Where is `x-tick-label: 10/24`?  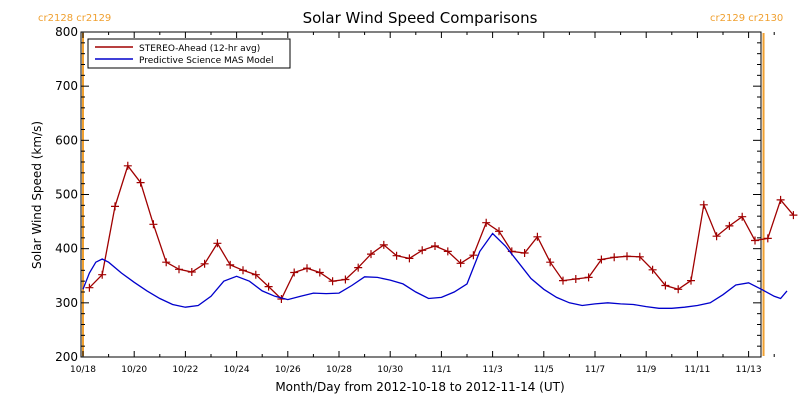
x-tick-label: 10/24 is located at coordinates (237, 370).